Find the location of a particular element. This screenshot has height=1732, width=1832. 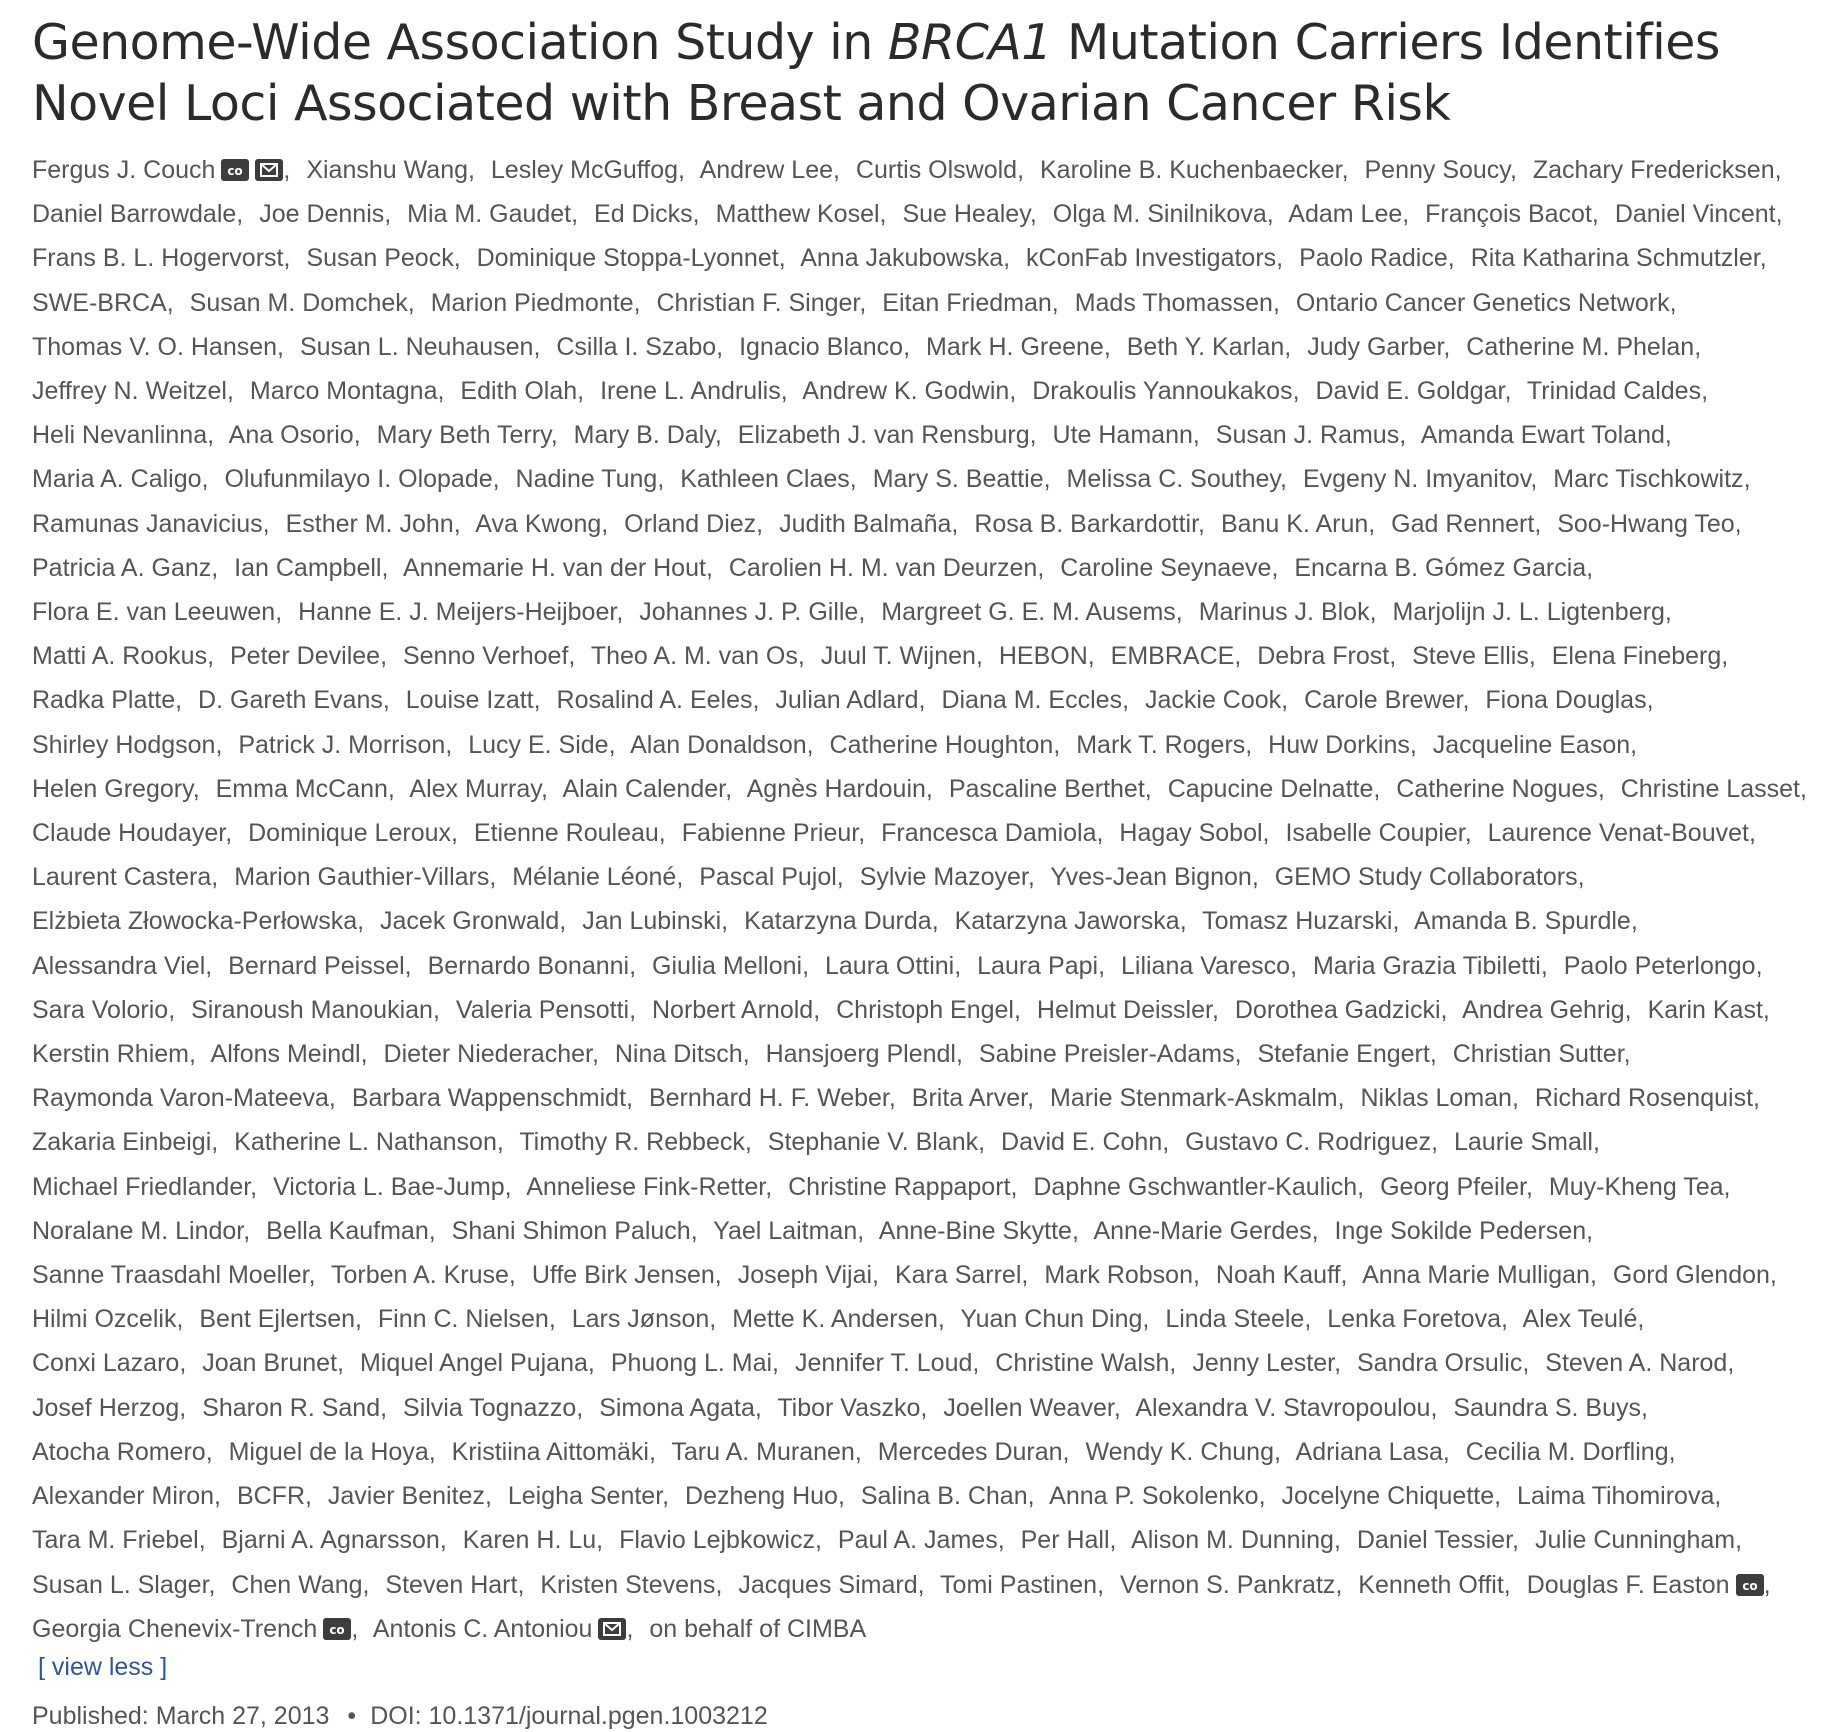

author-name: Lenka Foretova is located at coordinates (1414, 1319).